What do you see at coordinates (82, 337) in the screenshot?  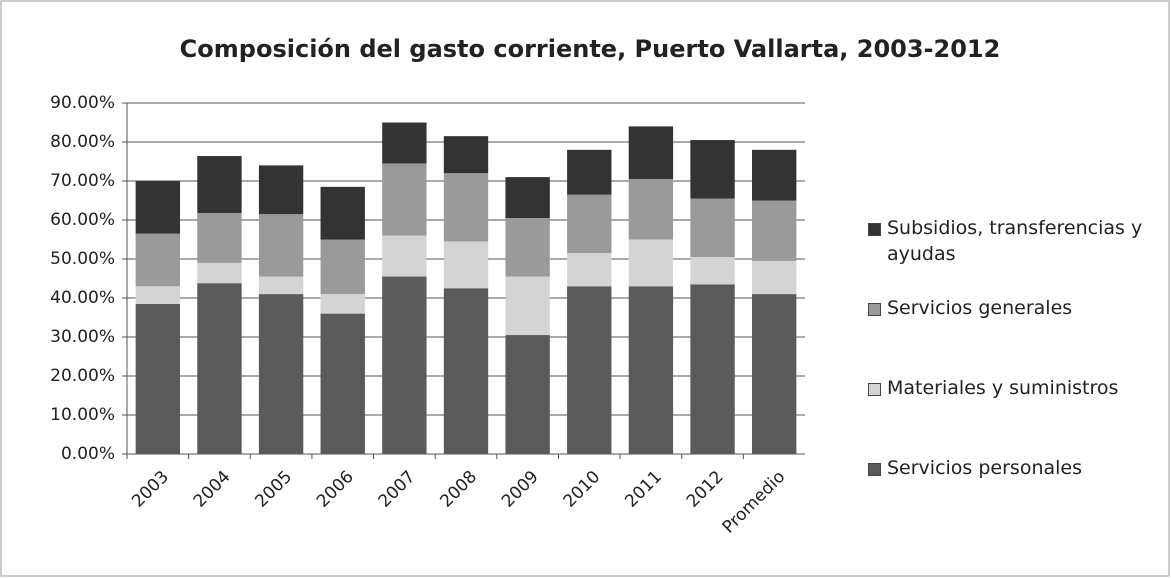 I see `y-tick-label: 30.00%` at bounding box center [82, 337].